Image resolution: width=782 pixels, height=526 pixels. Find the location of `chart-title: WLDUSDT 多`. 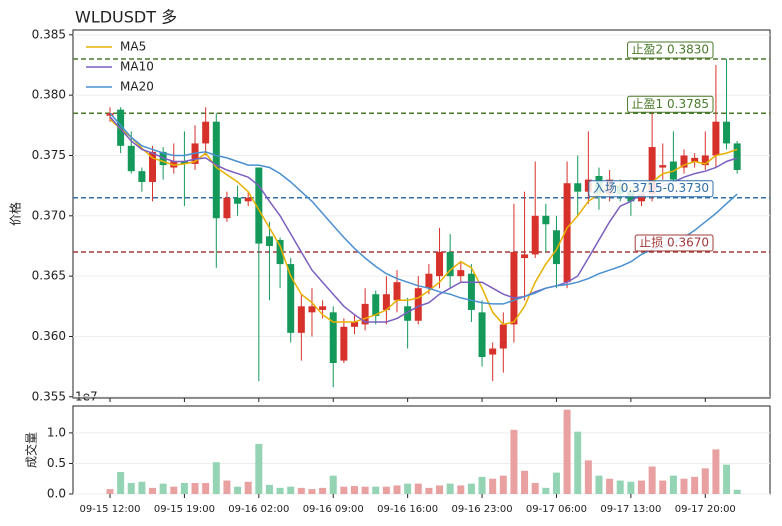

chart-title: WLDUSDT 多 is located at coordinates (126, 17).